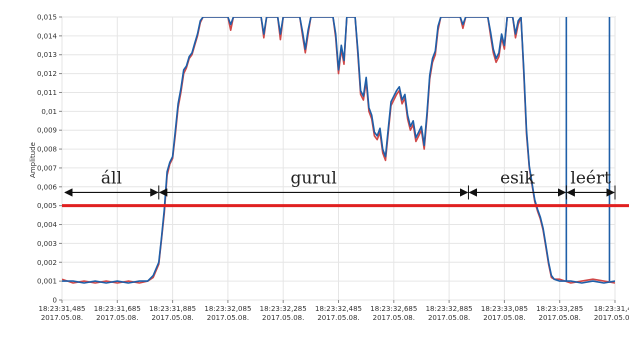 The image size is (629, 345). I want to click on y-tick-label: 0,009, so click(47, 131).